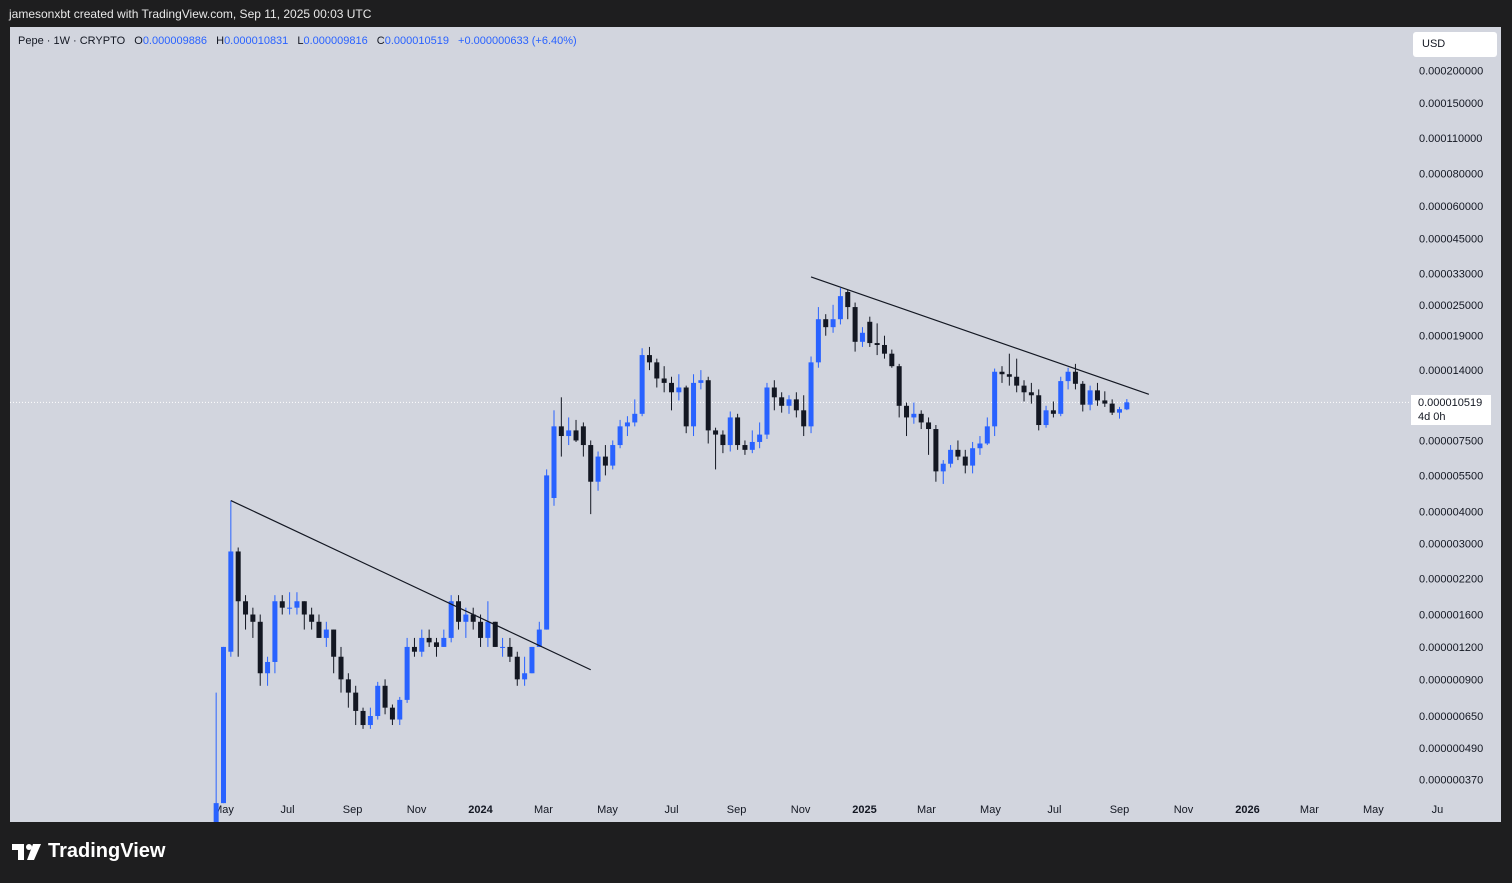 The image size is (1512, 883). Describe the element at coordinates (756, 852) in the screenshot. I see `footer: TradingView` at that location.